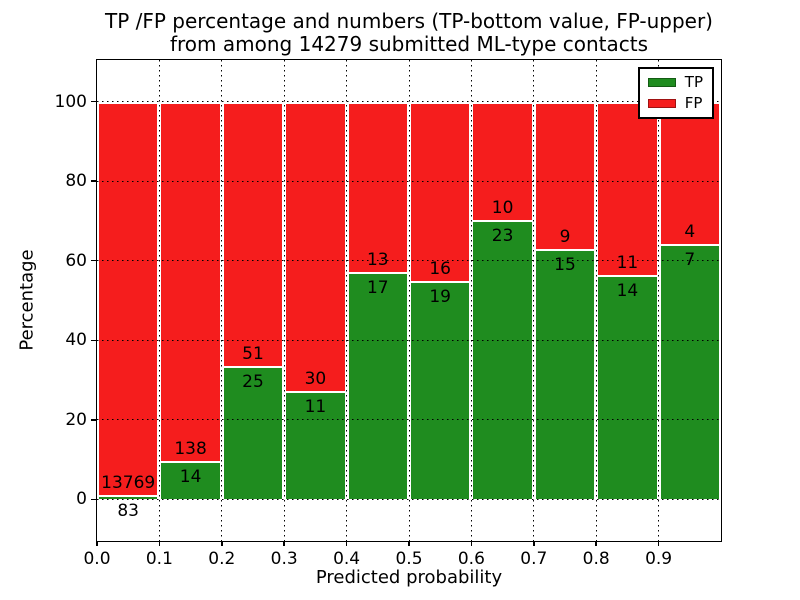  What do you see at coordinates (76, 260) in the screenshot?
I see `y-tick-label: 60` at bounding box center [76, 260].